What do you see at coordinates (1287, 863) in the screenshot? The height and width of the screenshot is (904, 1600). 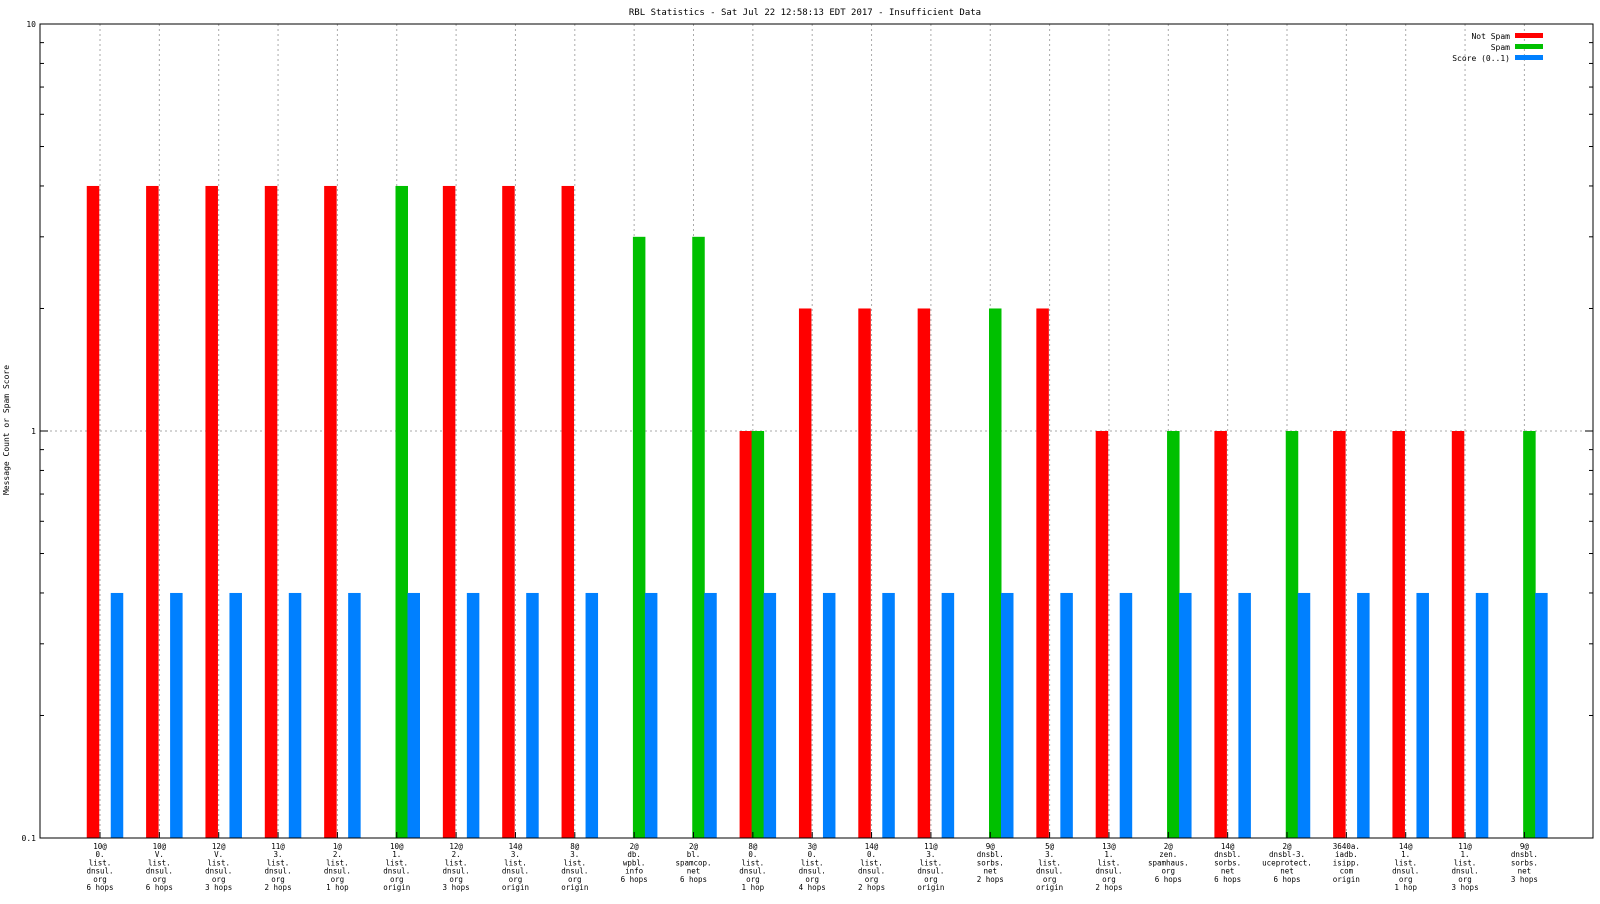 I see `x-tick-label: 2@ dnsbl-3. uceprotect. net 6 hops` at bounding box center [1287, 863].